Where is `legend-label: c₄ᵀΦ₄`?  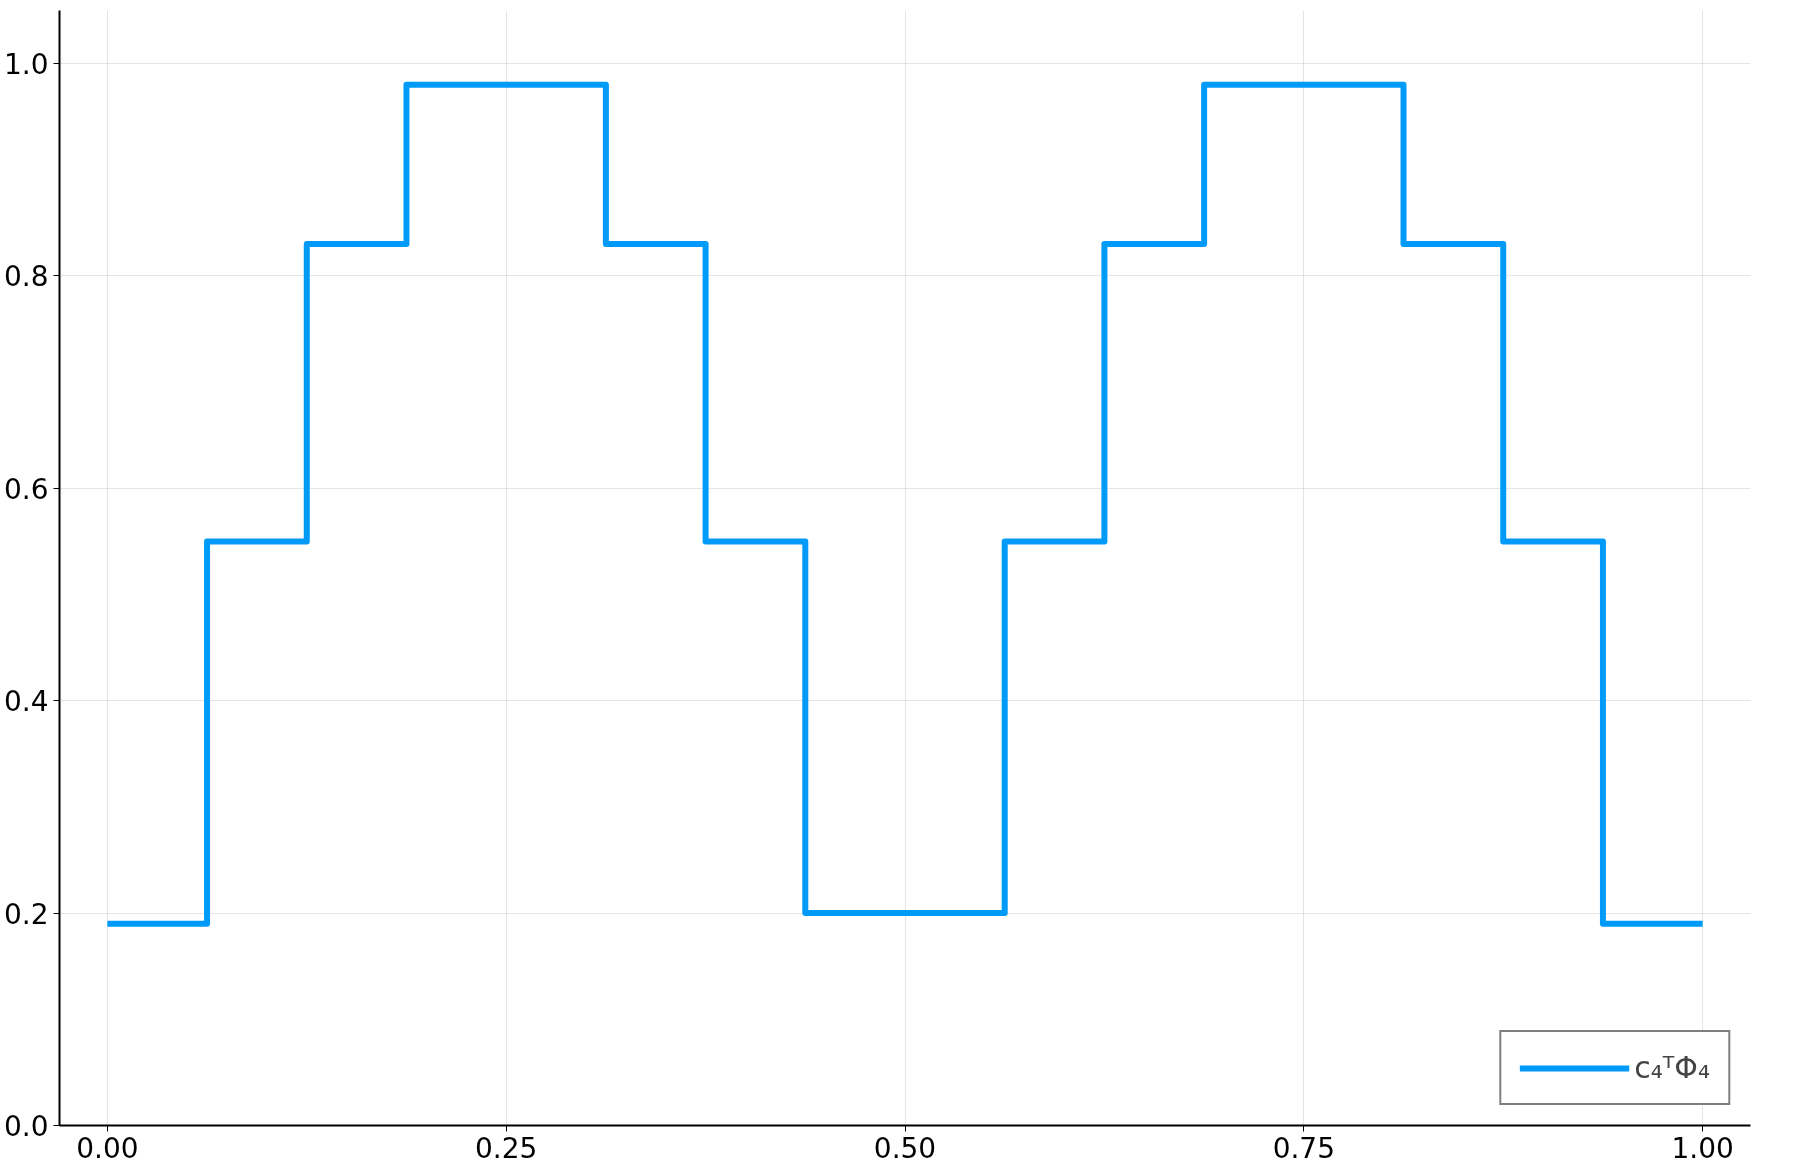 legend-label: c₄ᵀΦ₄ is located at coordinates (1672, 1067).